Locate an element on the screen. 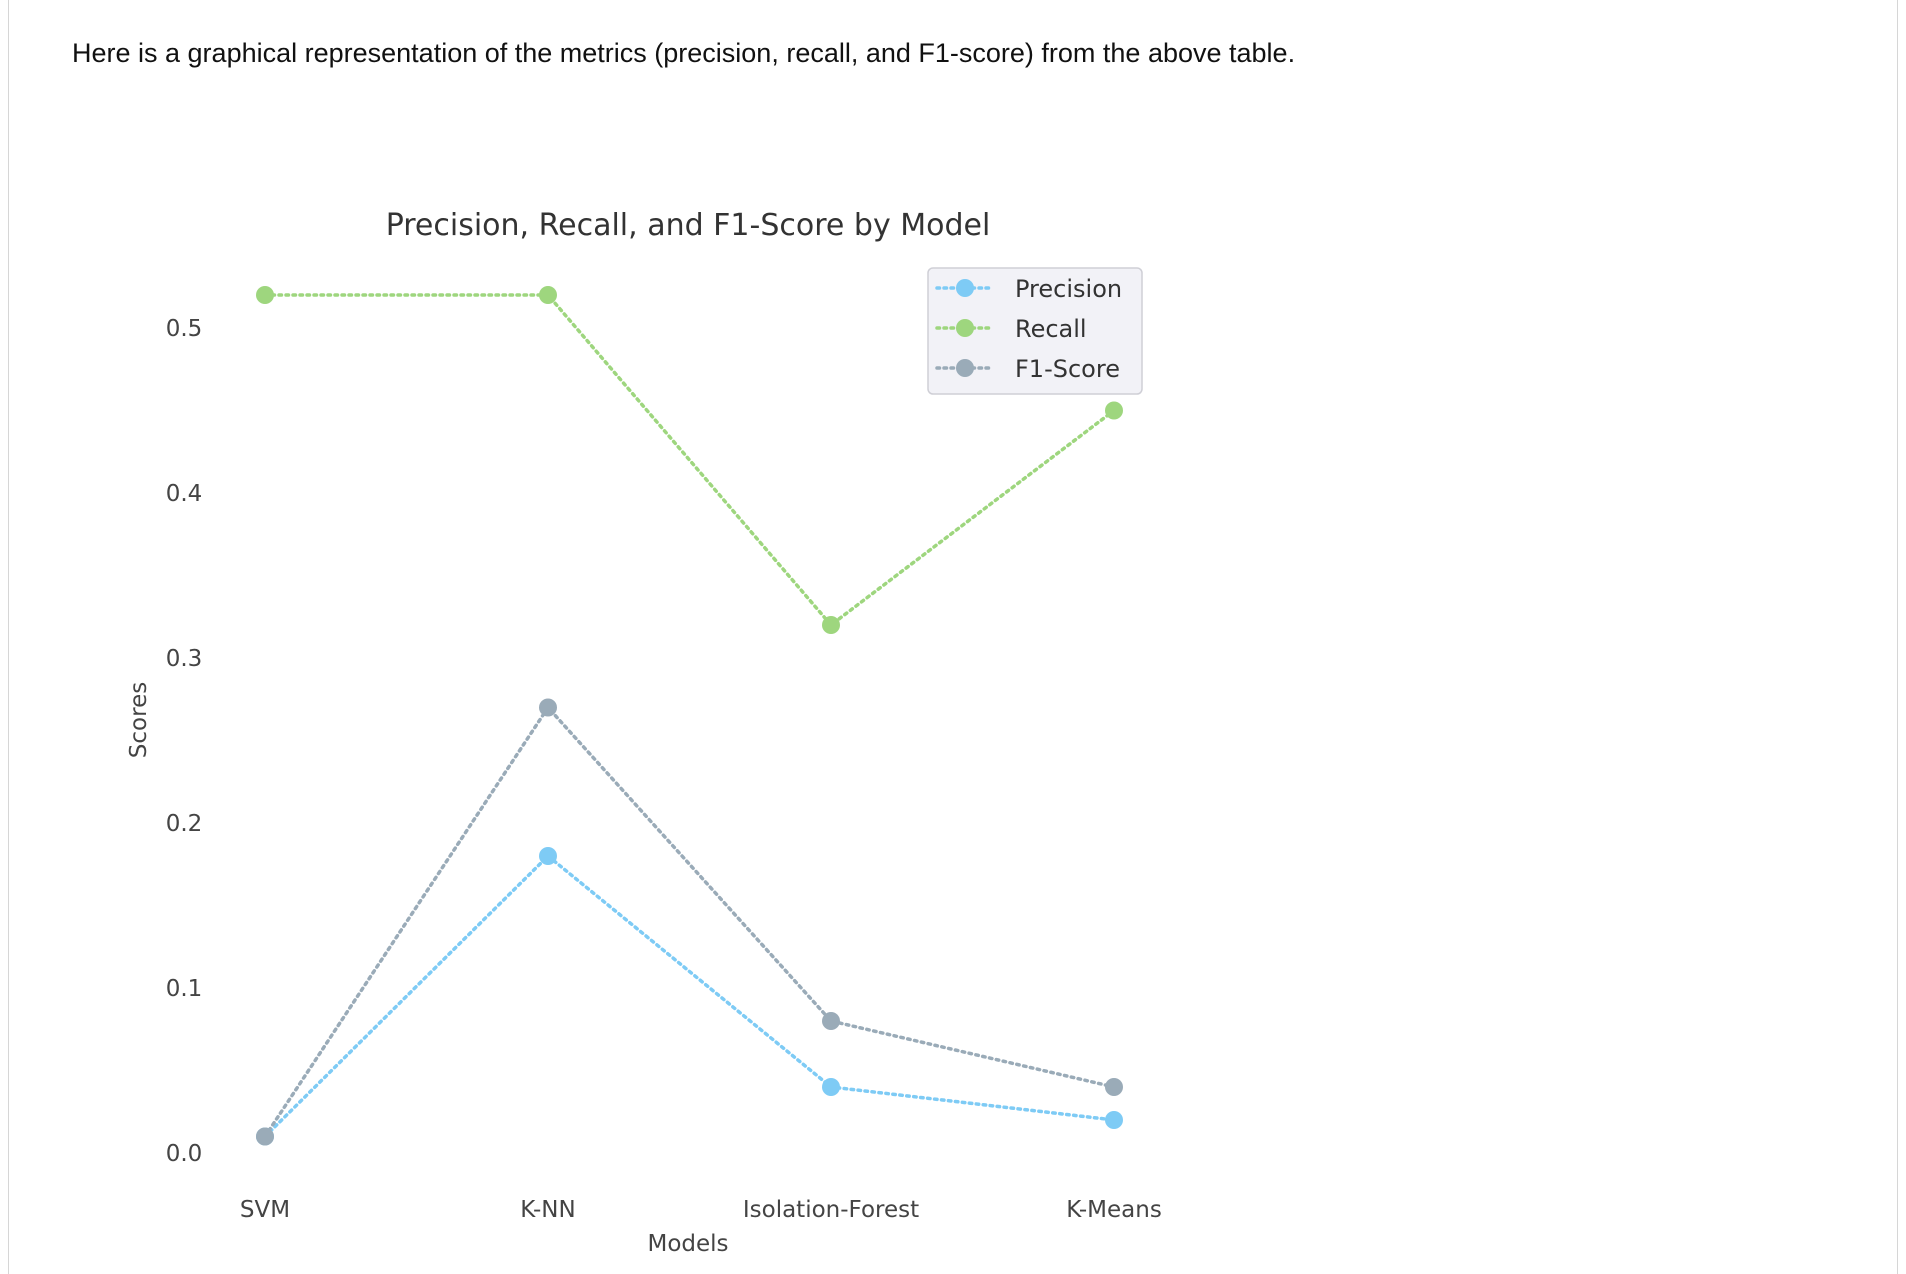 This screenshot has width=1906, height=1274. y-tick-label: 0.0 is located at coordinates (184, 1154).